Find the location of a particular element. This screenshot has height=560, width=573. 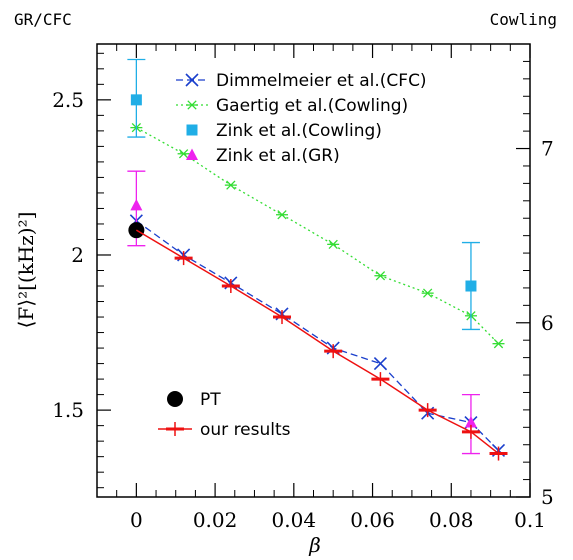

legend-marker-gaertig-et-al-cowling-stroke is located at coordinates (192, 105).